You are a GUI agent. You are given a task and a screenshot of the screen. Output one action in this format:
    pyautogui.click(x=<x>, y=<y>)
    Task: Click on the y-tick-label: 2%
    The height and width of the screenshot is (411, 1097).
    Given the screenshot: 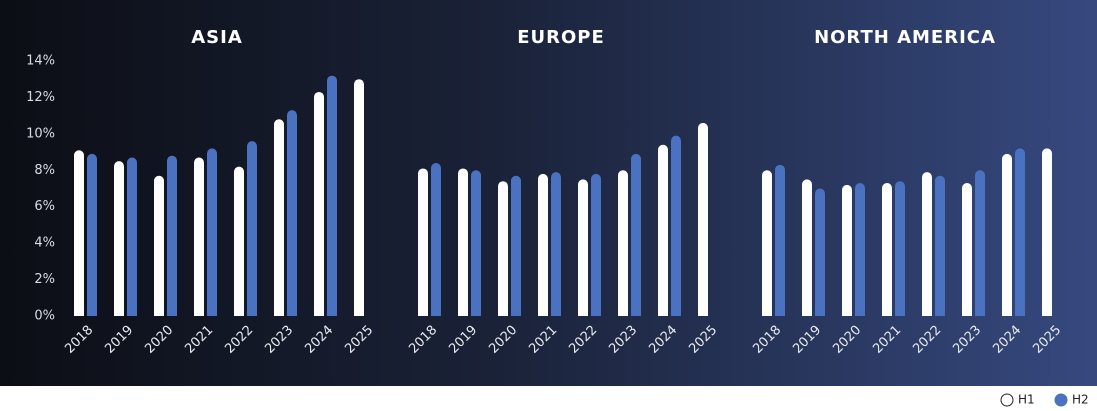 What is the action you would take?
    pyautogui.click(x=44, y=279)
    